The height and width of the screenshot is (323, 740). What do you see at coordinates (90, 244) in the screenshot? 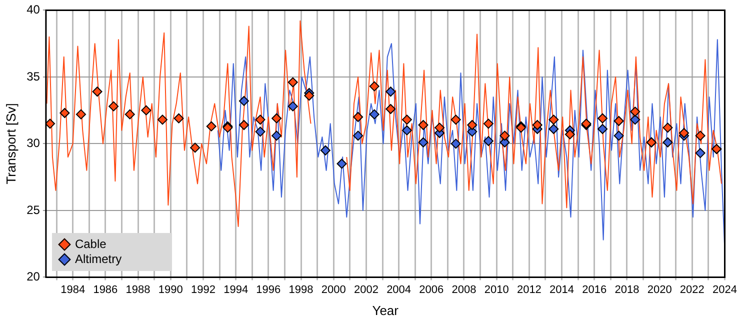
I see `legend-label: Cable` at bounding box center [90, 244].